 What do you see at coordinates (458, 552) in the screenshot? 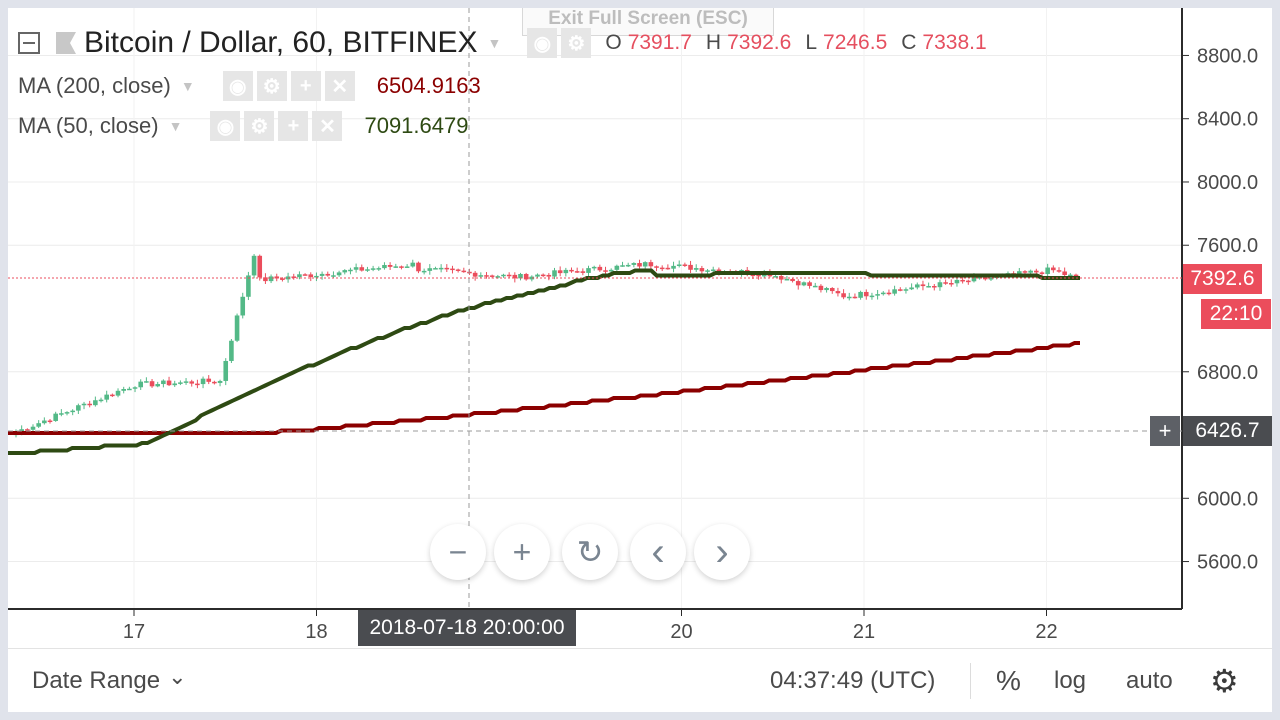
I see `zoom-out-button: −` at bounding box center [458, 552].